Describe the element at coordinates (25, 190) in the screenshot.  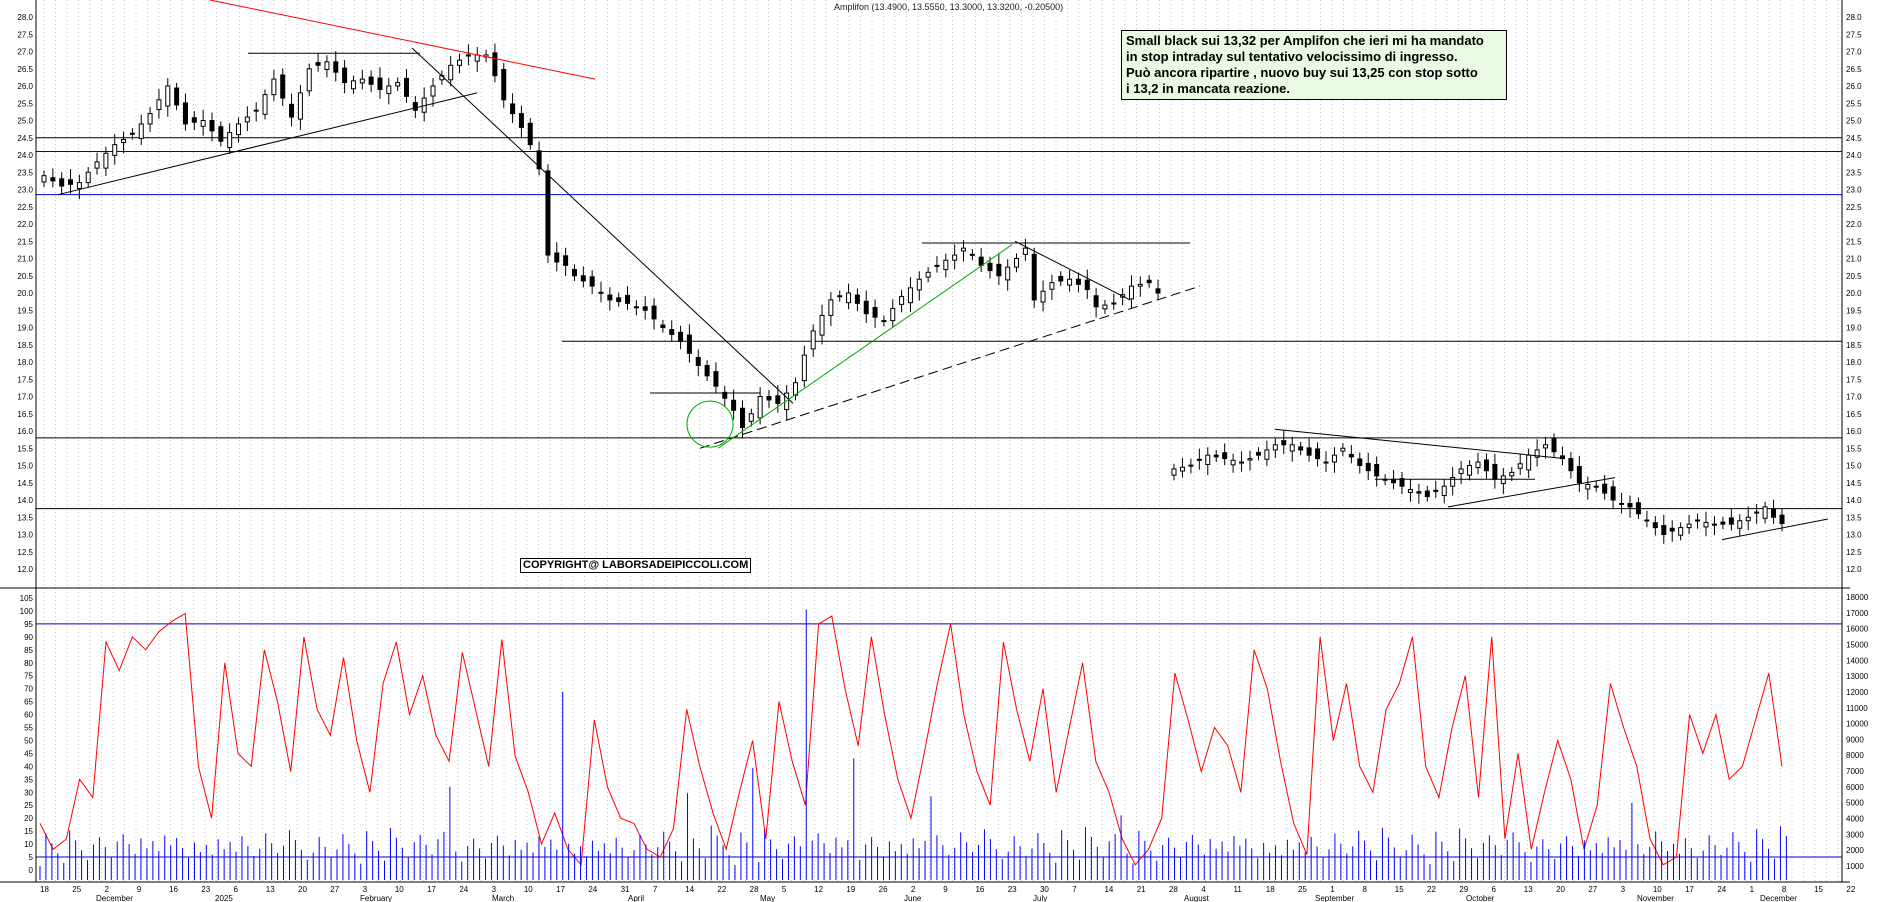
I see `price-tick-label-left: 23.0` at that location.